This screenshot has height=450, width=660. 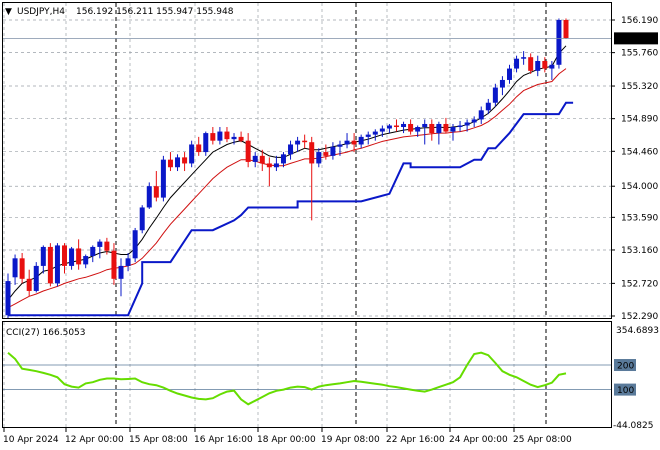 What do you see at coordinates (46, 333) in the screenshot?
I see `cci-label: CCI(27) 166.5053` at bounding box center [46, 333].